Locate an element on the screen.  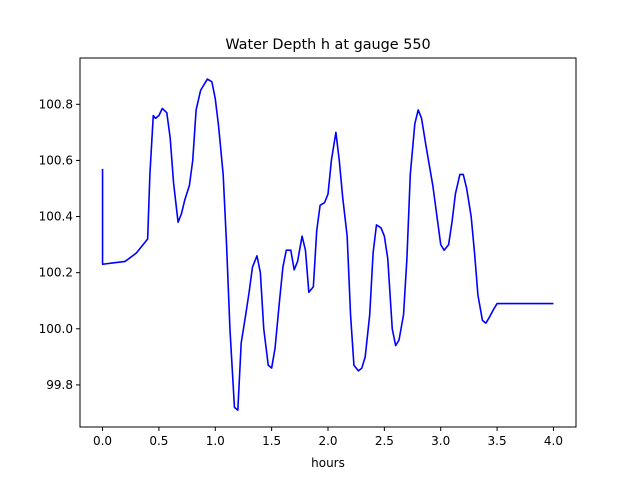
x-axis: 0.0 0.5 1.0 1.5 2.0 2.5 3.0 3.5 4.0 is located at coordinates (328, 437).